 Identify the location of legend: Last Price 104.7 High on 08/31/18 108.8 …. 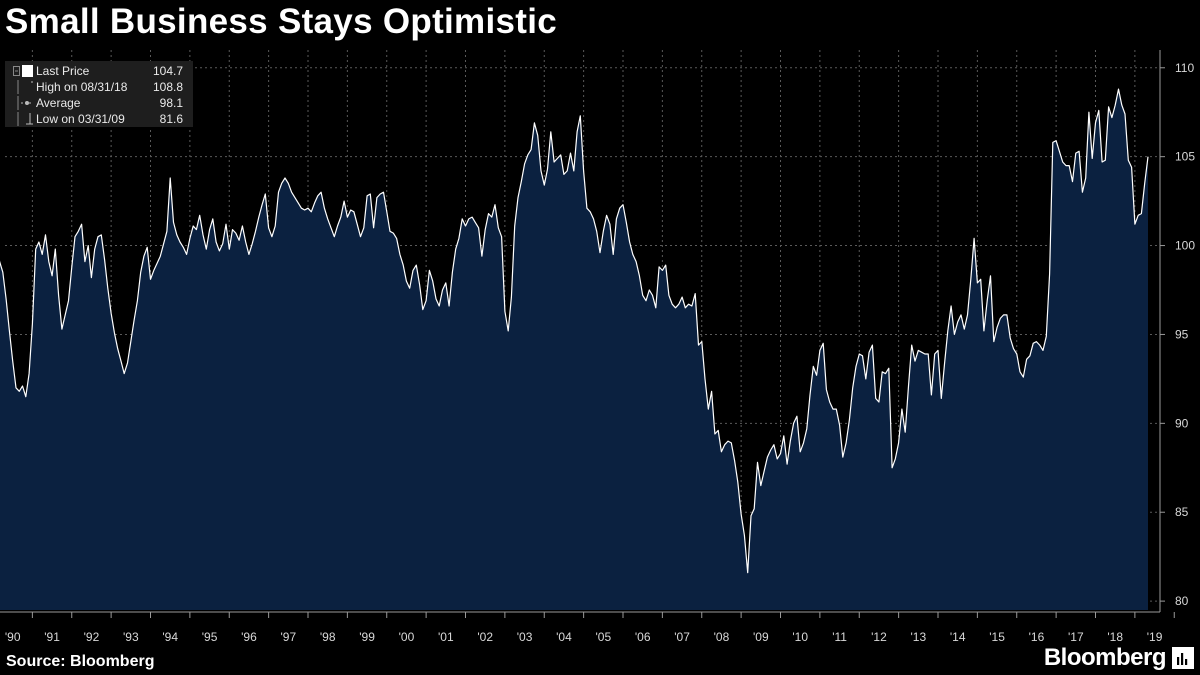
(99, 94).